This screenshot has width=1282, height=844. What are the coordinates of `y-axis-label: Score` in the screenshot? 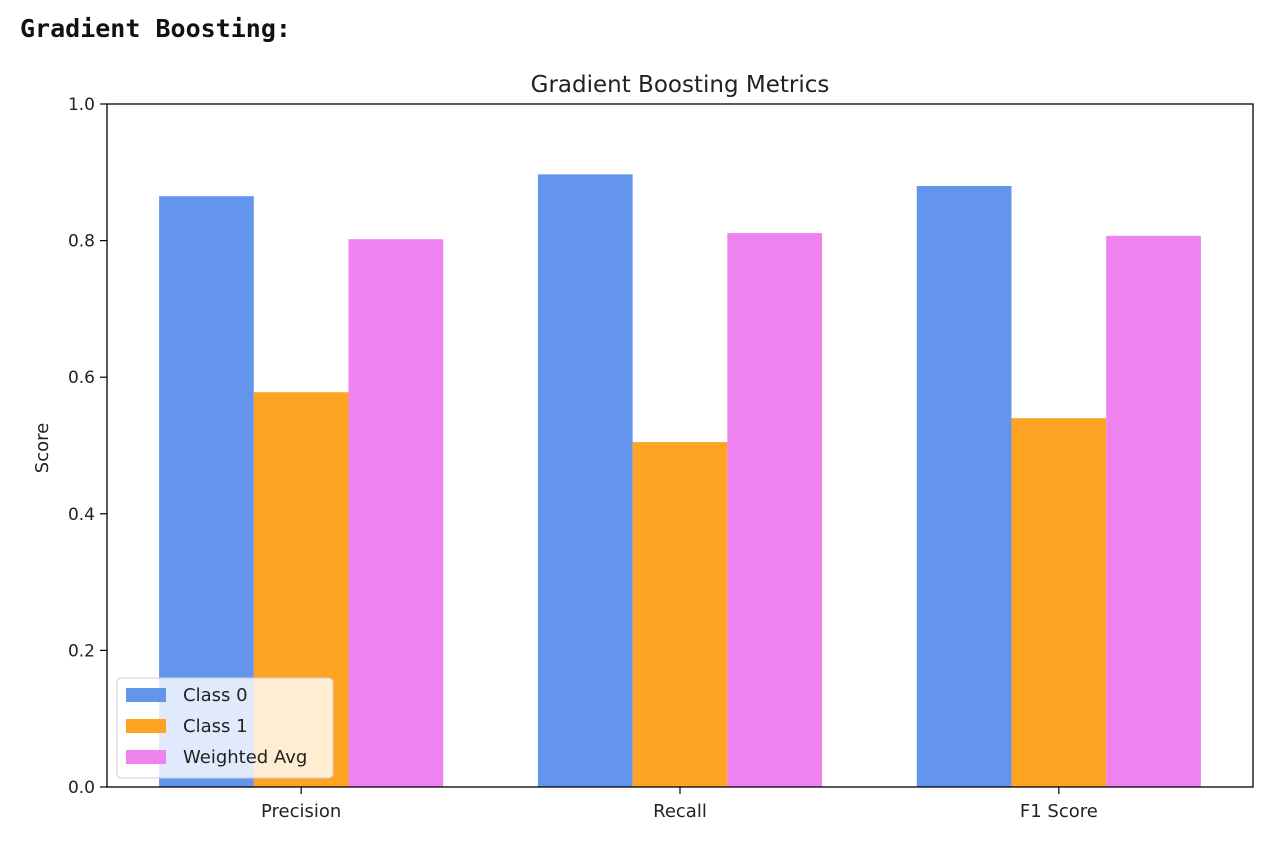 It's located at (42, 448).